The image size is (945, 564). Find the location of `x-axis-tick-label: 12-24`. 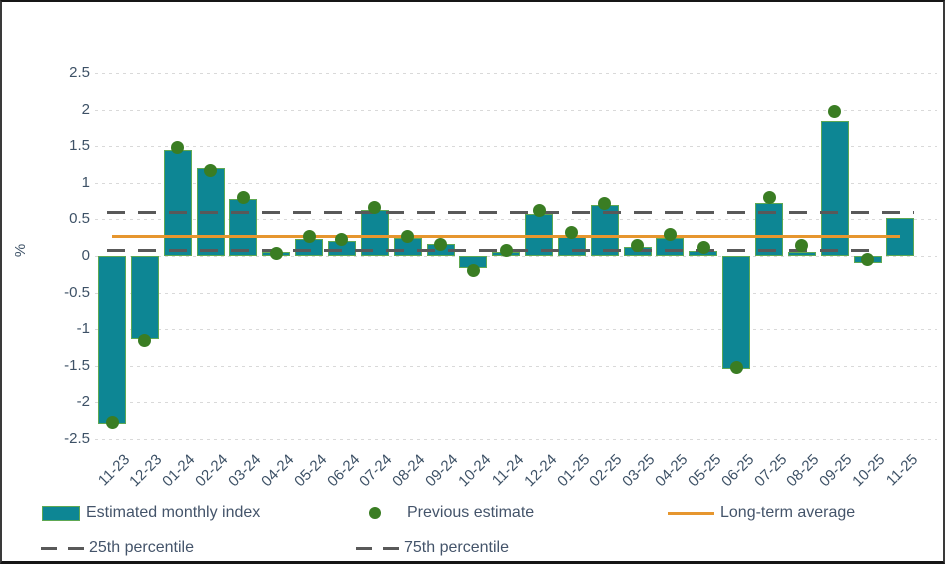

x-axis-tick-label: 12-24 is located at coordinates (540, 471).